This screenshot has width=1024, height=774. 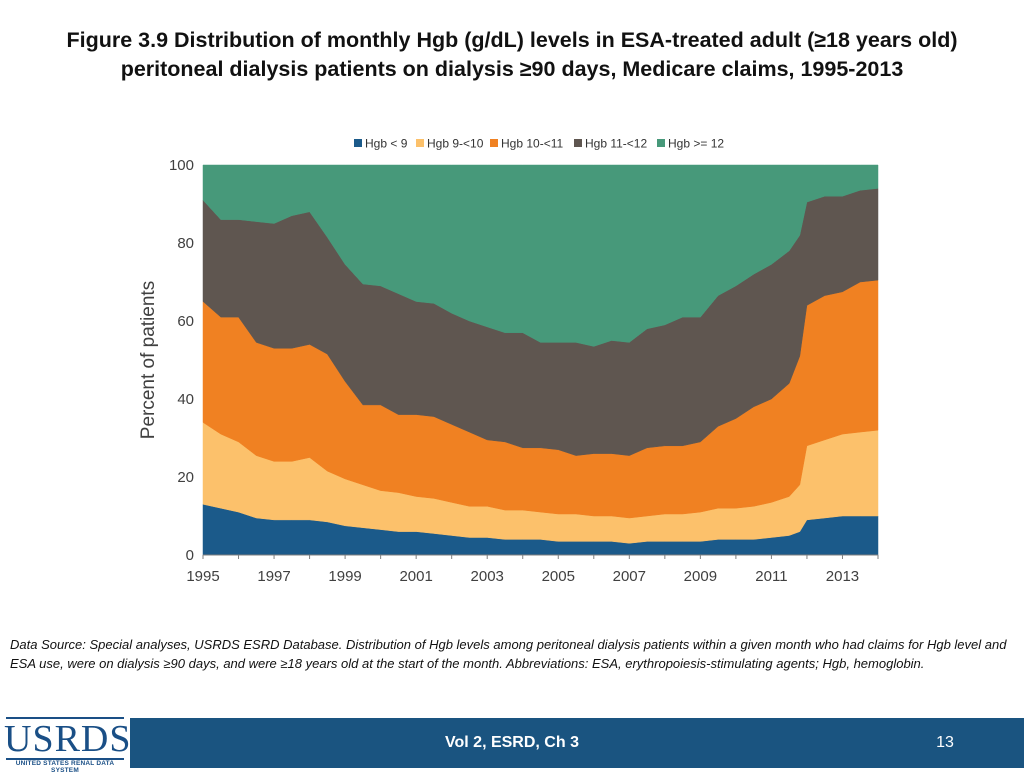 I want to click on legend-label: Hgb 11-<12, so click(x=616, y=144).